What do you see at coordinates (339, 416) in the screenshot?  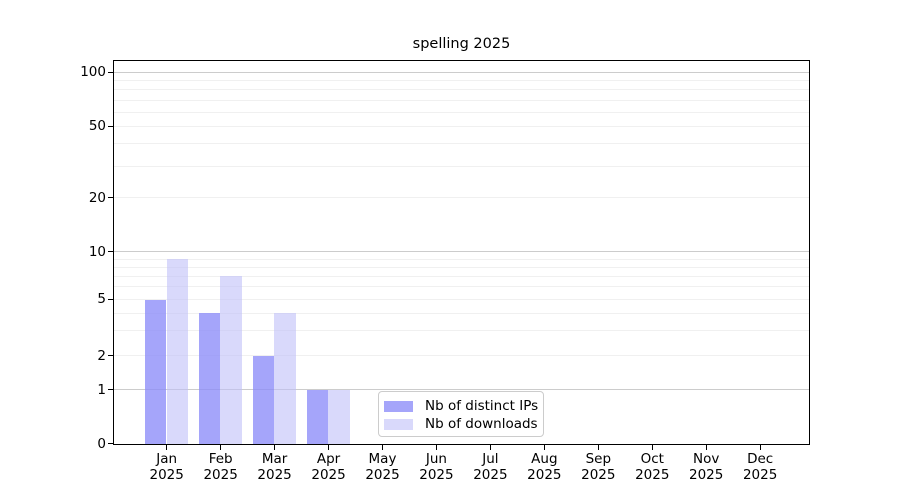 I see `bar-apr-downloads` at bounding box center [339, 416].